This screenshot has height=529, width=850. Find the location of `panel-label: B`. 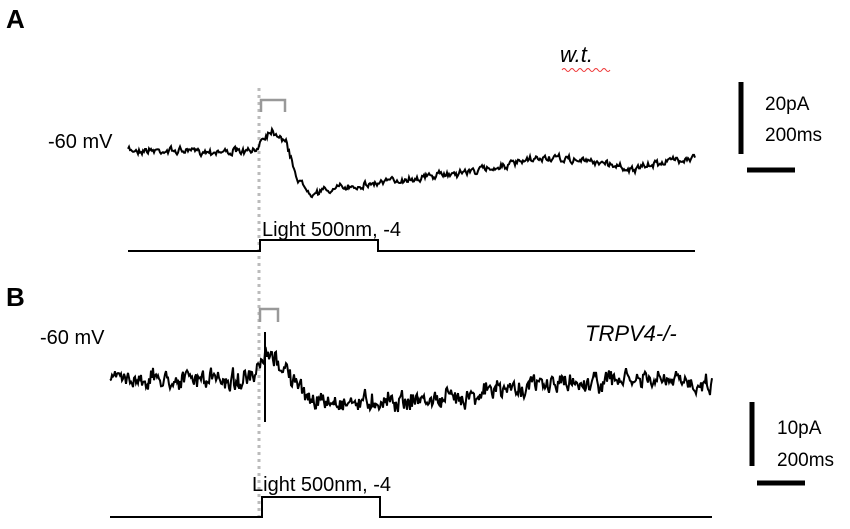

panel-label: B is located at coordinates (15, 297).